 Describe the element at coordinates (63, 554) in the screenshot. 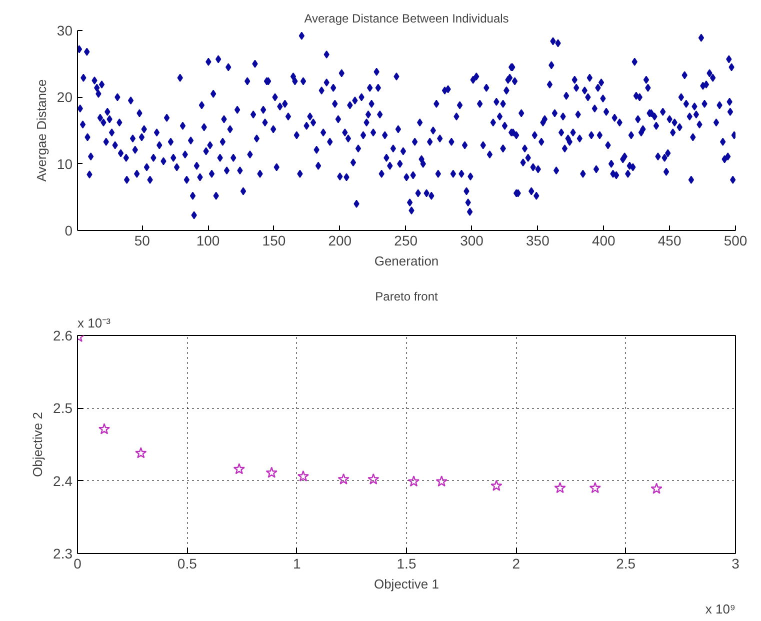

I see `y-tick-label: 2.3` at that location.